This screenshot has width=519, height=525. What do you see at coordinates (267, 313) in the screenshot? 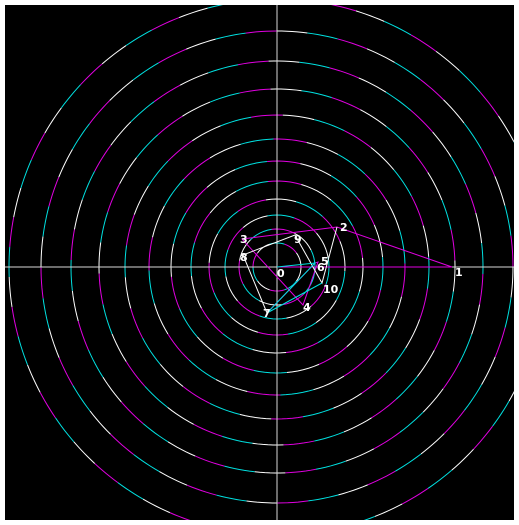
I see `point-label-7: 7` at bounding box center [267, 313].